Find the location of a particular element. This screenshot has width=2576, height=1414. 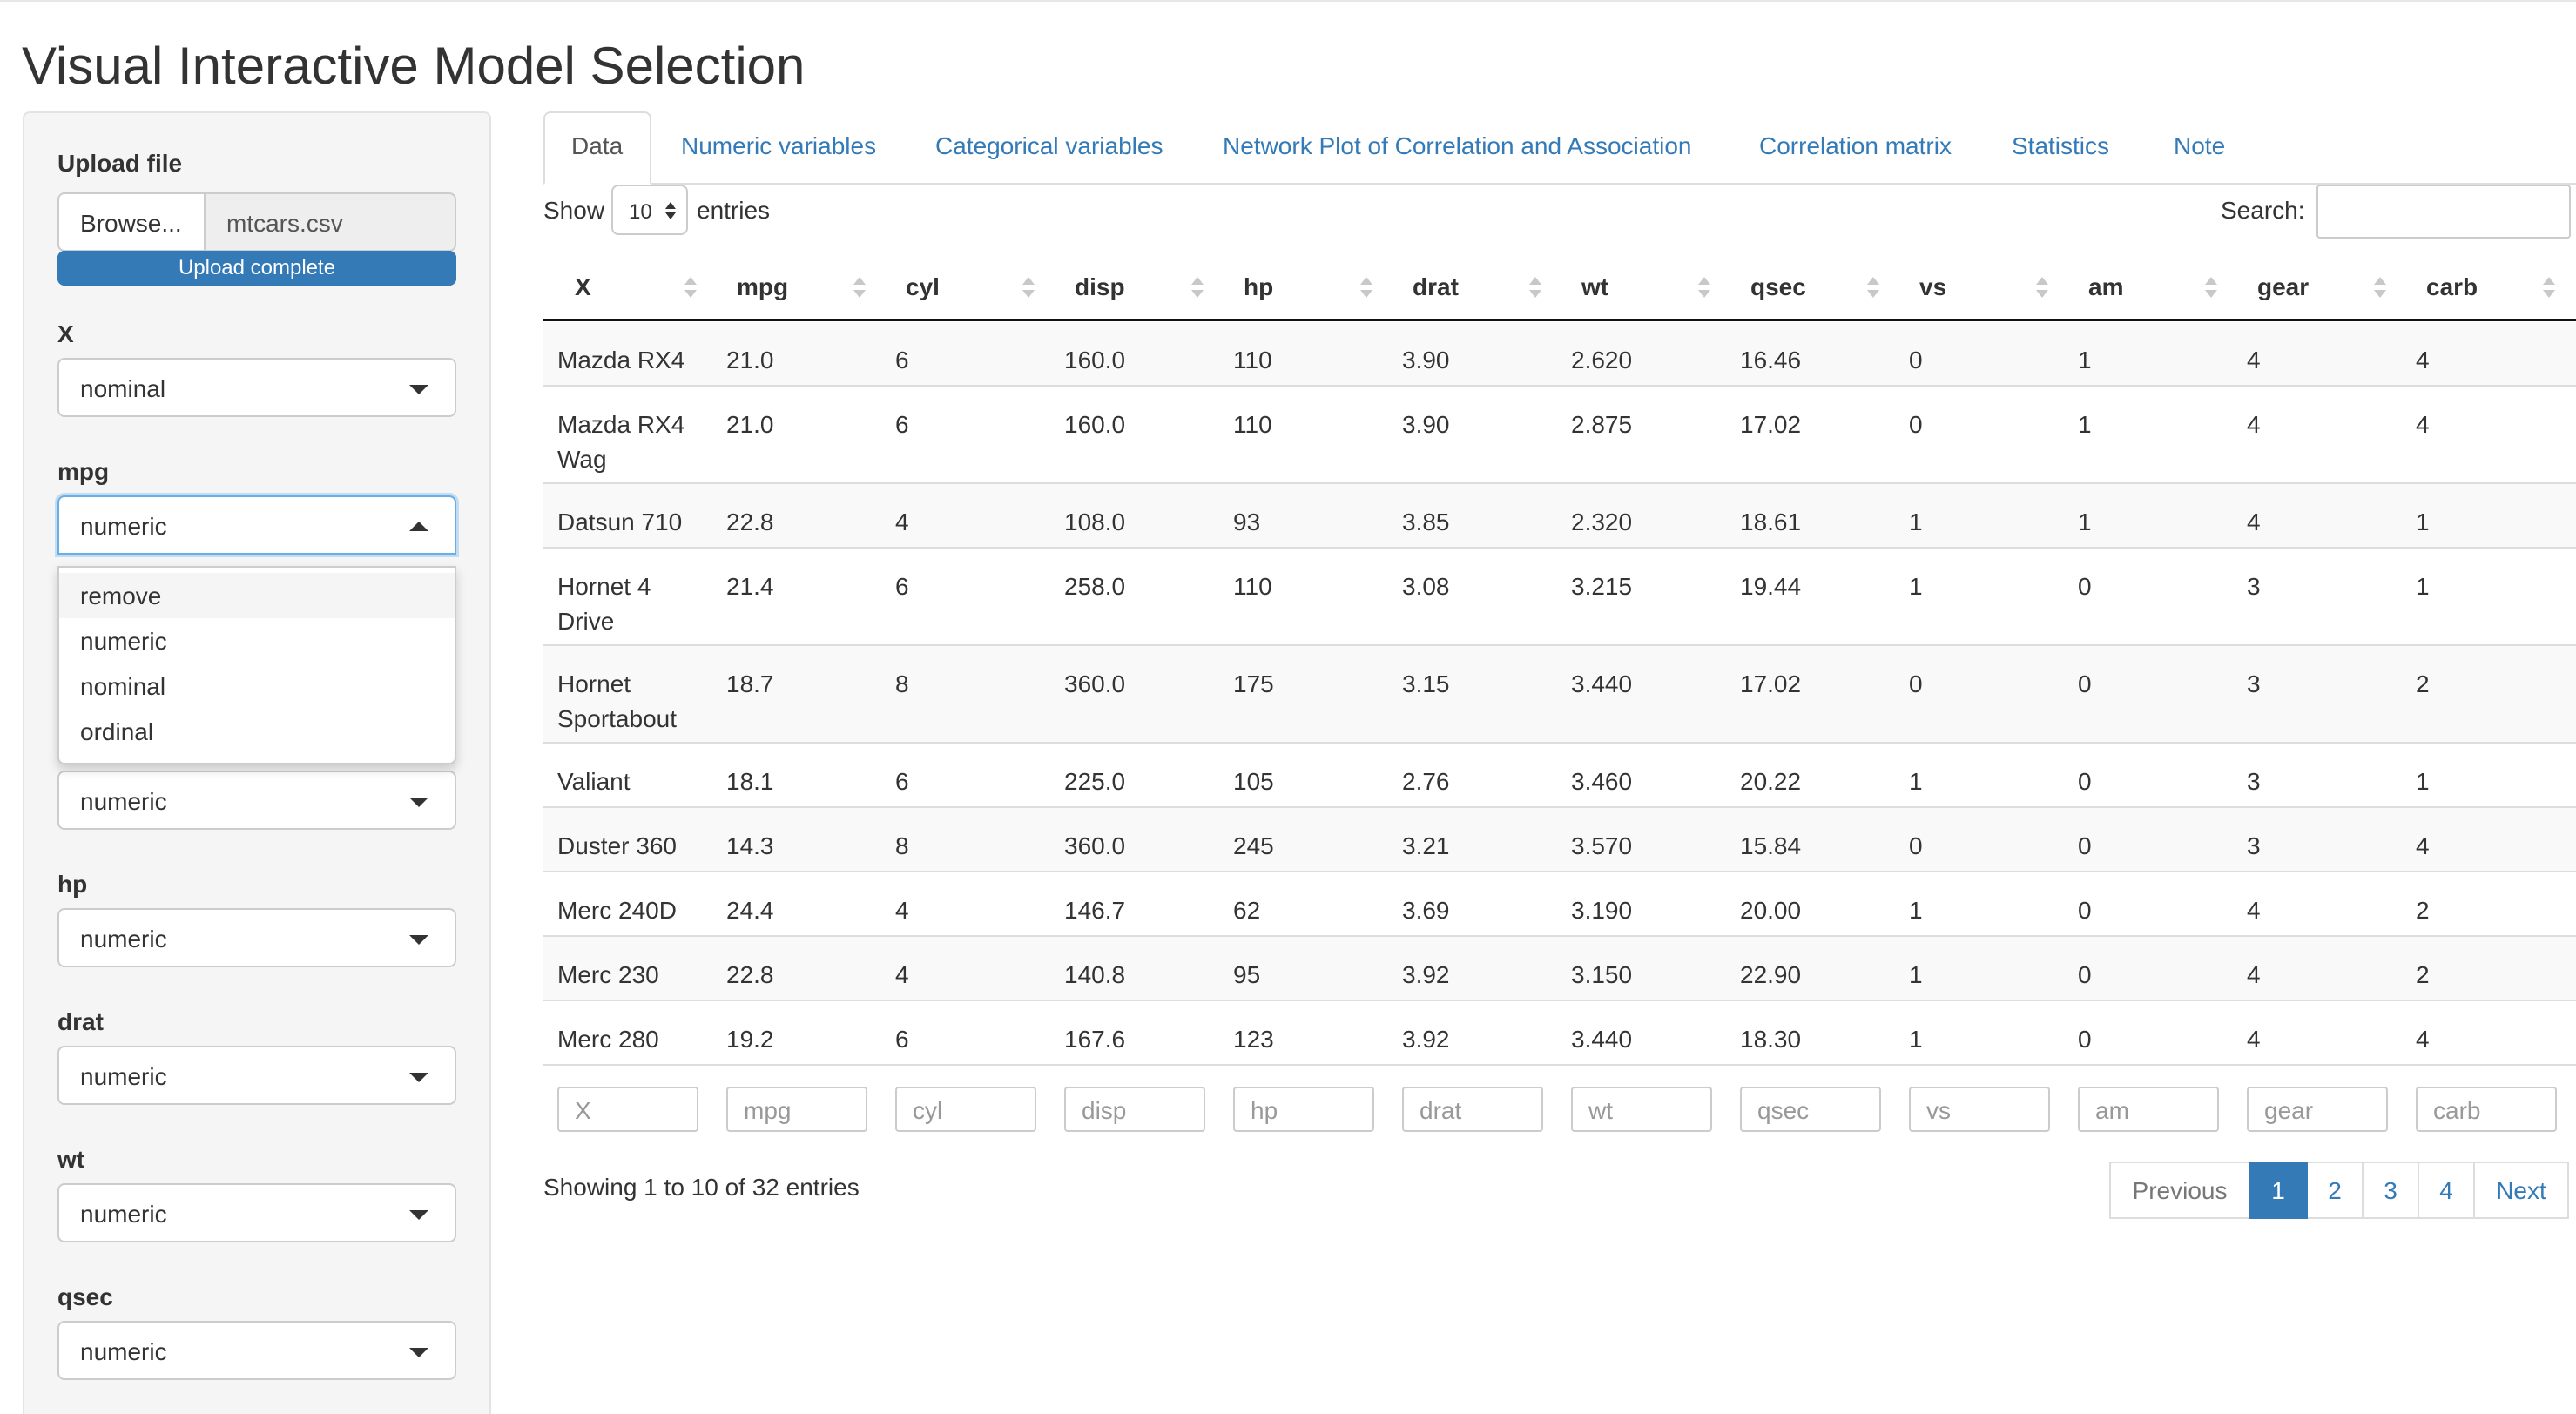

table-row: Datsun 710 22.8 4 108.0 93 3.85 2.320 18.61 1 1 4 1 is located at coordinates (1559, 516).